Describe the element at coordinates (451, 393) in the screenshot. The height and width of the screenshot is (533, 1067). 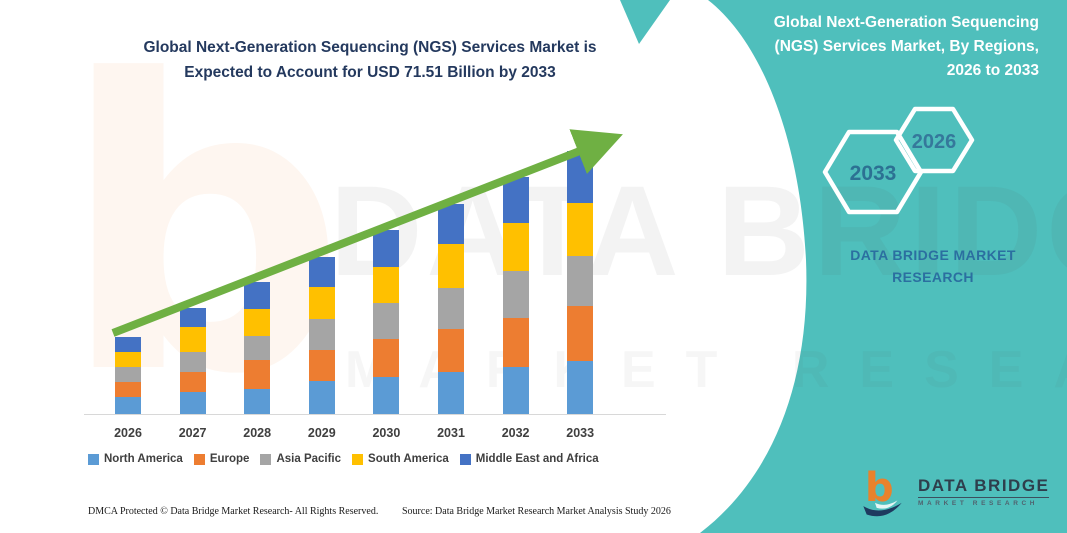
I see `bar-segment-2031-north-america` at that location.